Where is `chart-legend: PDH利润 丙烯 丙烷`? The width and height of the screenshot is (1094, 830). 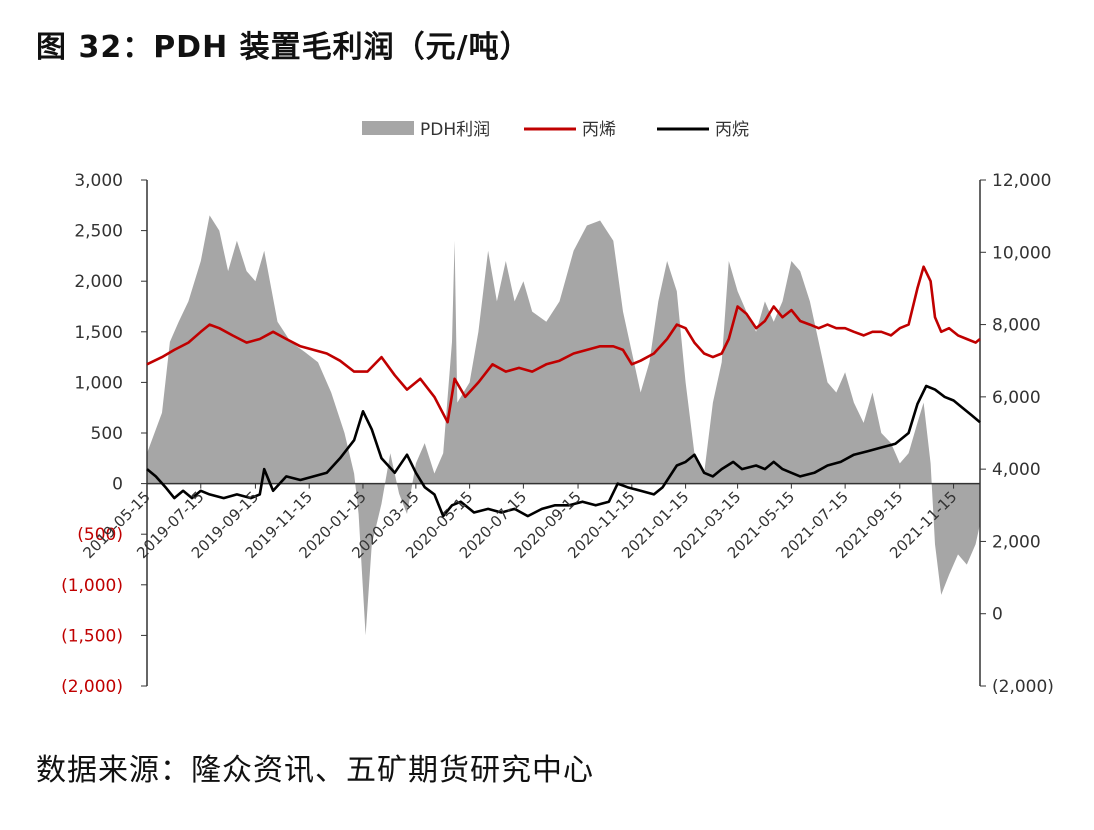 chart-legend: PDH利润 丙烯 丙烷 is located at coordinates (555, 130).